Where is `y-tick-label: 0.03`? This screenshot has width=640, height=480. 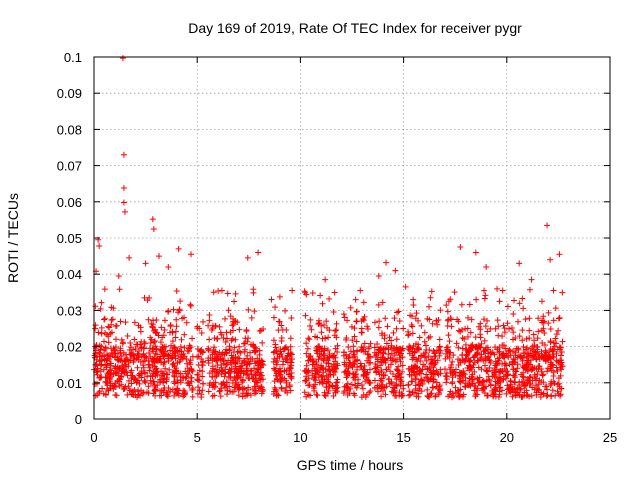 y-tick-label: 0.03 is located at coordinates (69, 310).